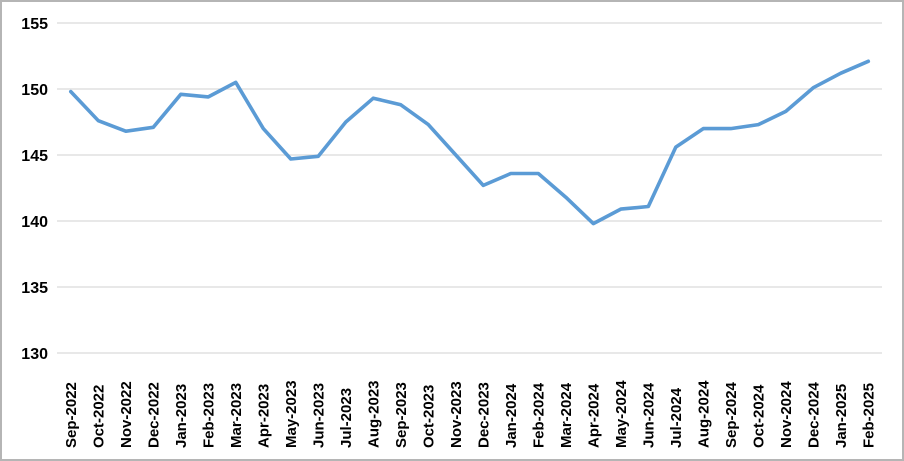 The image size is (904, 461). I want to click on x-axis-tick-label: Aug-2023, so click(373, 414).